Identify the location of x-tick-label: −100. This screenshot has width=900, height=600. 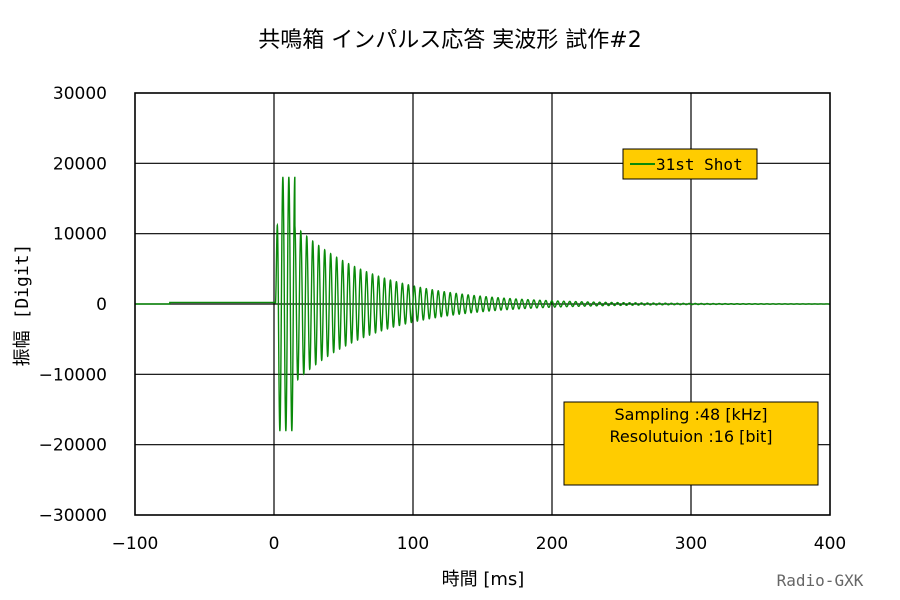
(135, 544).